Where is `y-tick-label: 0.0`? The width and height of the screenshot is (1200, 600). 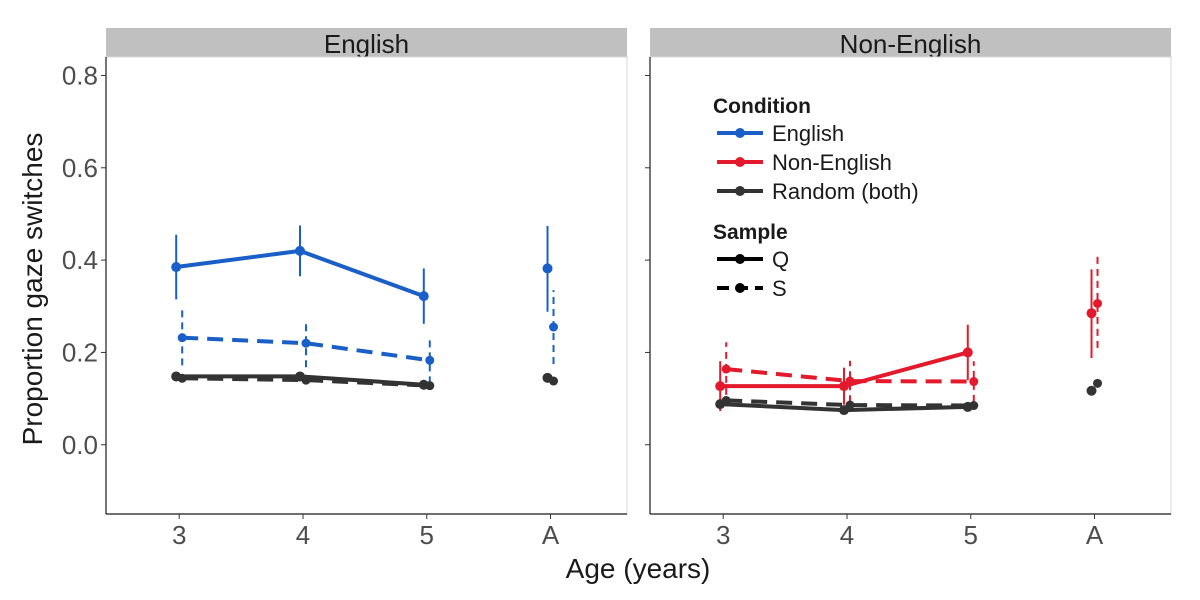
y-tick-label: 0.0 is located at coordinates (80, 445).